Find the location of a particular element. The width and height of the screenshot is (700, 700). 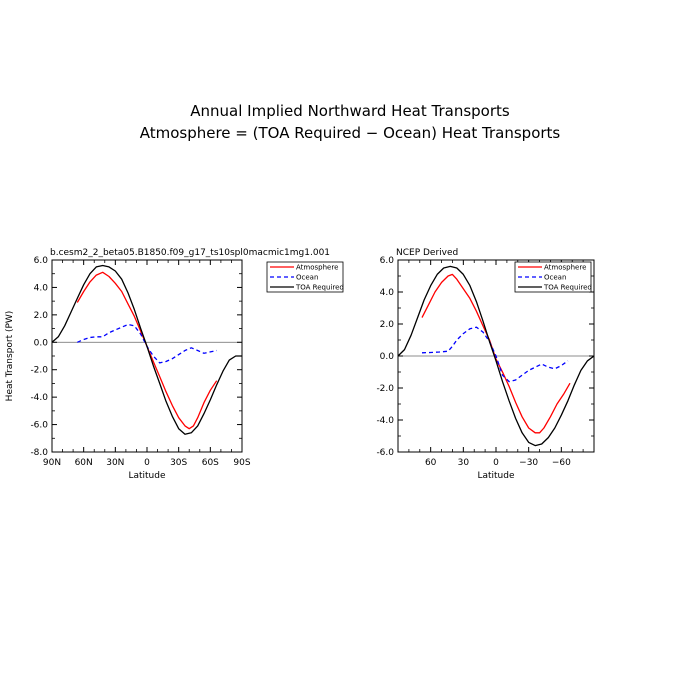

right-xtick-label: −30 is located at coordinates (528, 463).